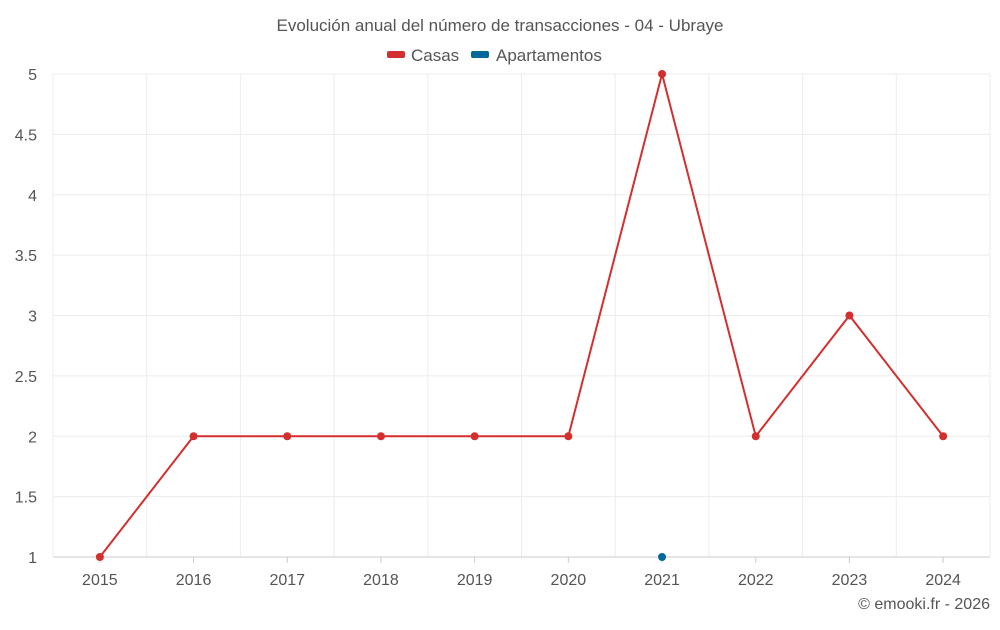 The image size is (1000, 630). I want to click on x-tick-label: 2021, so click(662, 580).